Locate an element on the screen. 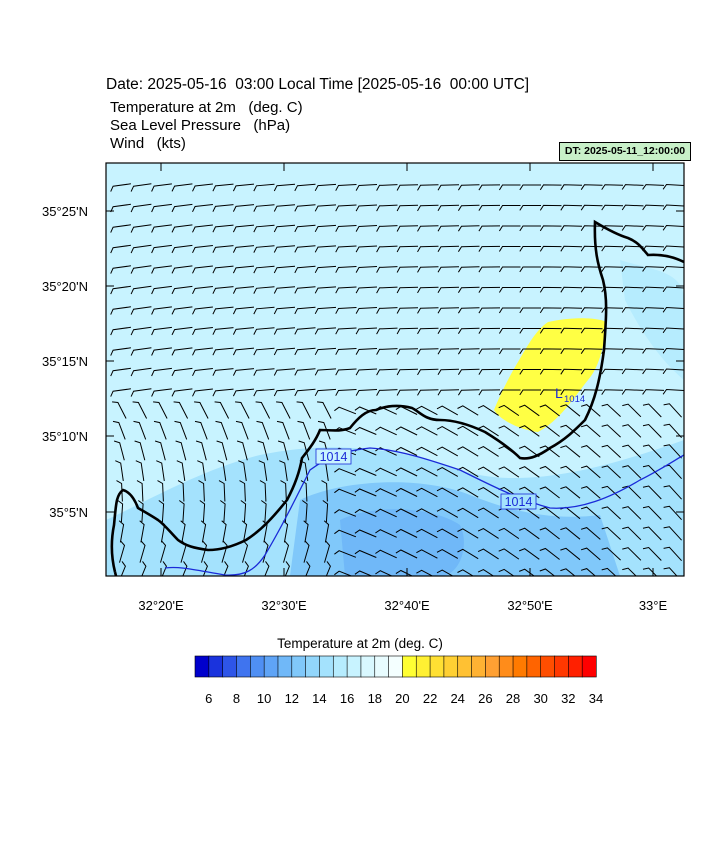  colorbar-tick-label: 6 is located at coordinates (208, 698).